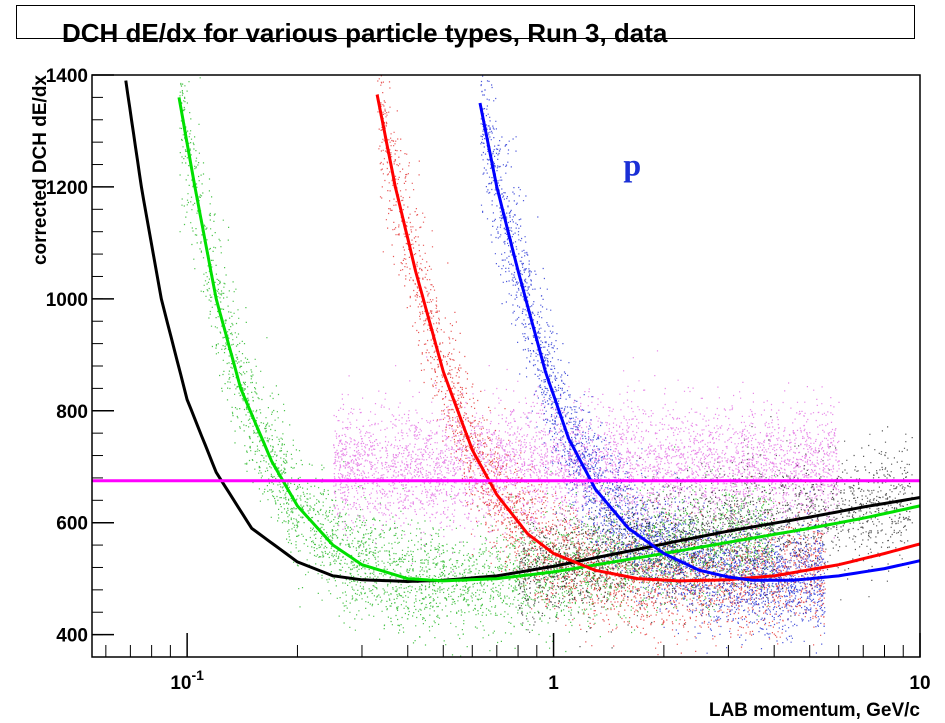 This screenshot has width=945, height=723. I want to click on annotation-label: p, so click(632, 165).